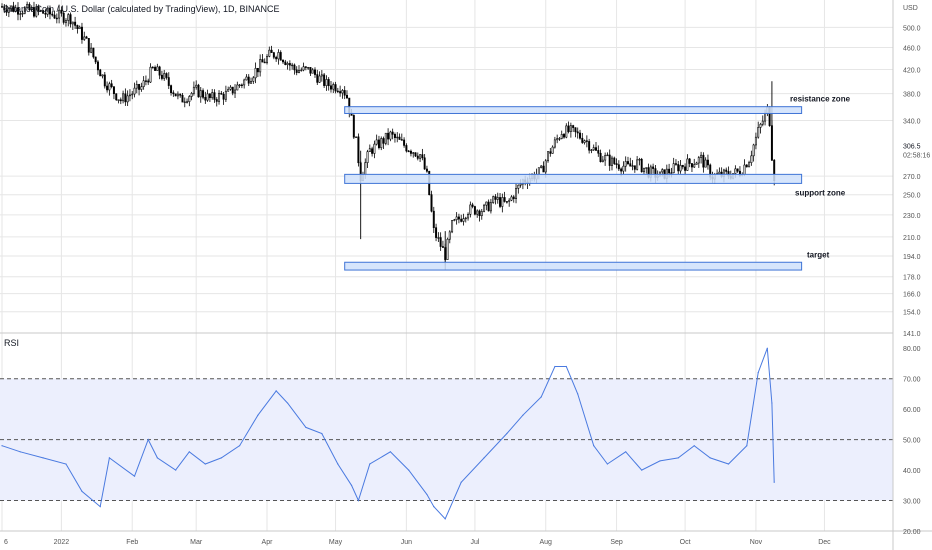 The width and height of the screenshot is (932, 550). What do you see at coordinates (912, 216) in the screenshot?
I see `price-tick-label: 230.0` at bounding box center [912, 216].